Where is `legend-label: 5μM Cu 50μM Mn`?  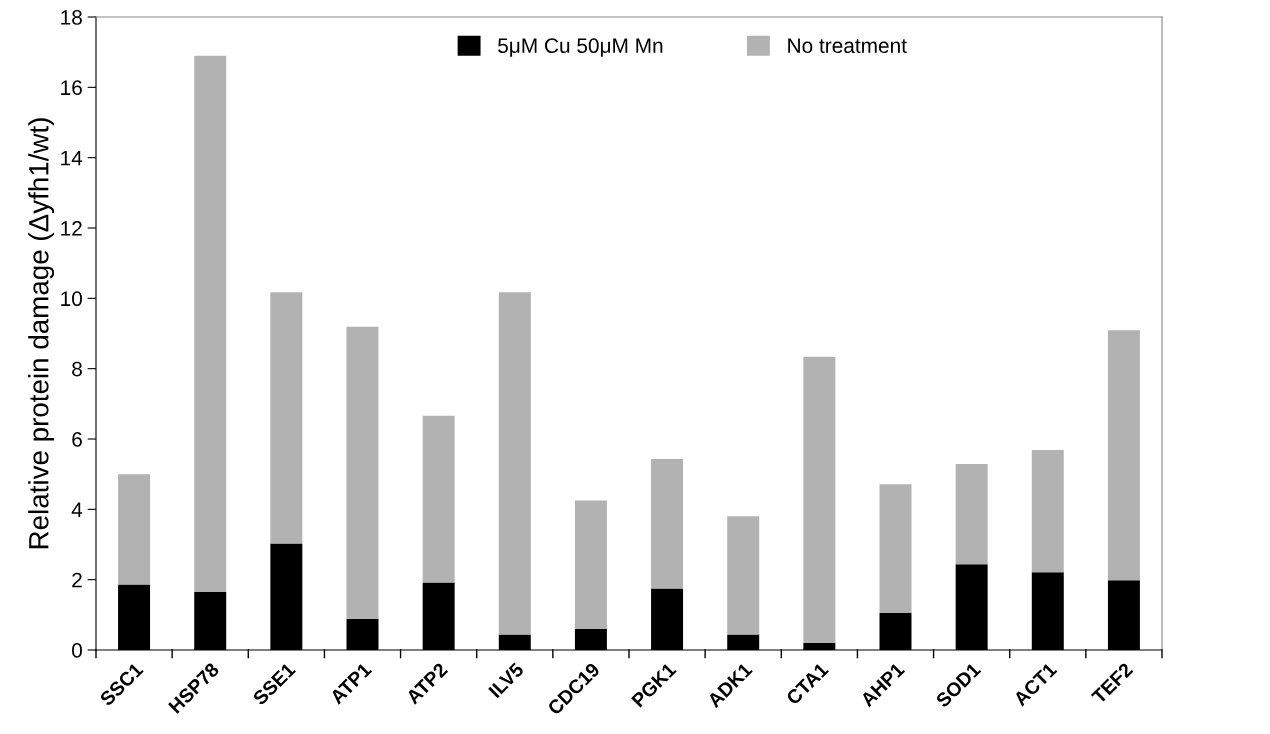
legend-label: 5μM Cu 50μM Mn is located at coordinates (580, 47).